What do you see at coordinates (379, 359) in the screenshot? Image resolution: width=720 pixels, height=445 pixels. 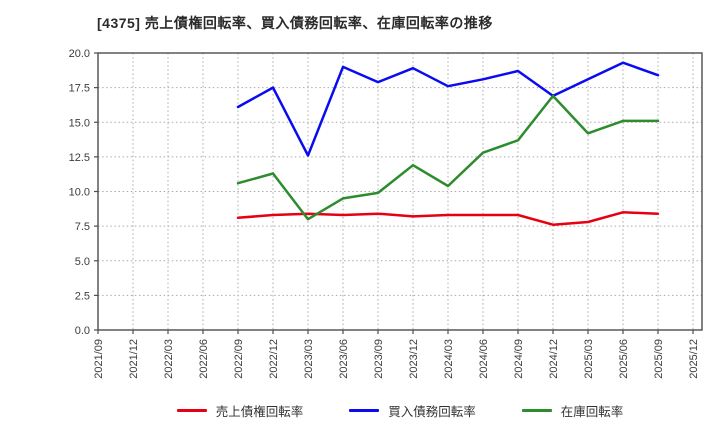 I see `x-axis-tick-label: 2023/09` at bounding box center [379, 359].